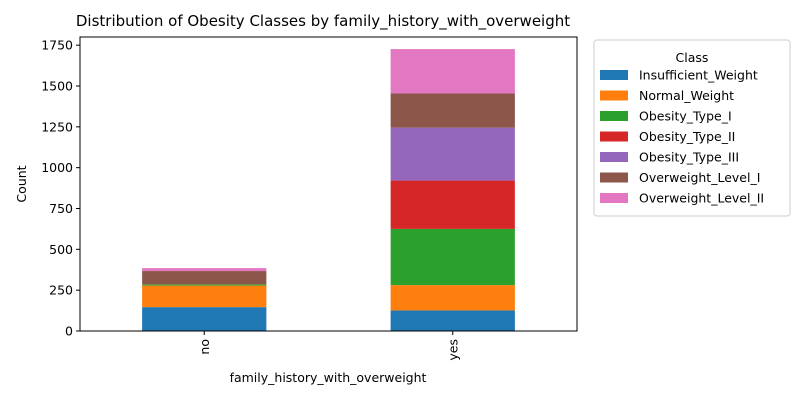 The width and height of the screenshot is (800, 400). Describe the element at coordinates (57, 86) in the screenshot. I see `y-tick-label: 1500` at that location.